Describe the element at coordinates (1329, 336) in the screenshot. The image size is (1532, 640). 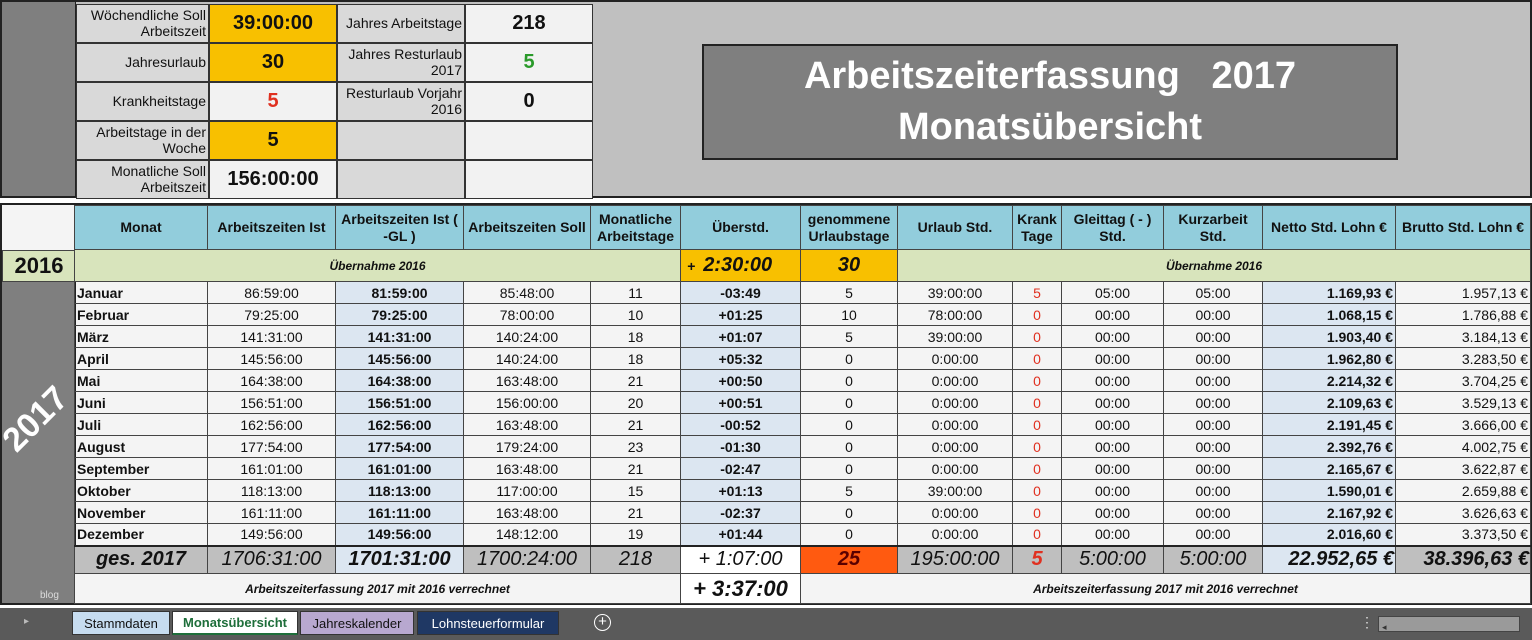
I see `table-cell: 1.903,40 €` at that location.